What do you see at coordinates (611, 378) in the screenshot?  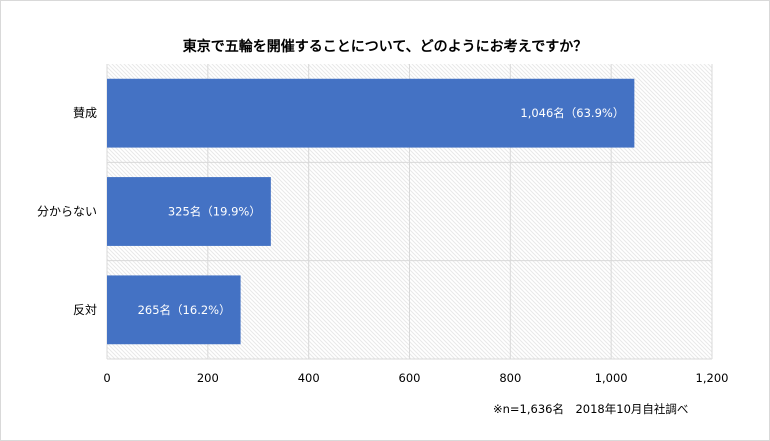 I see `x-tick-label: 1,000` at bounding box center [611, 378].